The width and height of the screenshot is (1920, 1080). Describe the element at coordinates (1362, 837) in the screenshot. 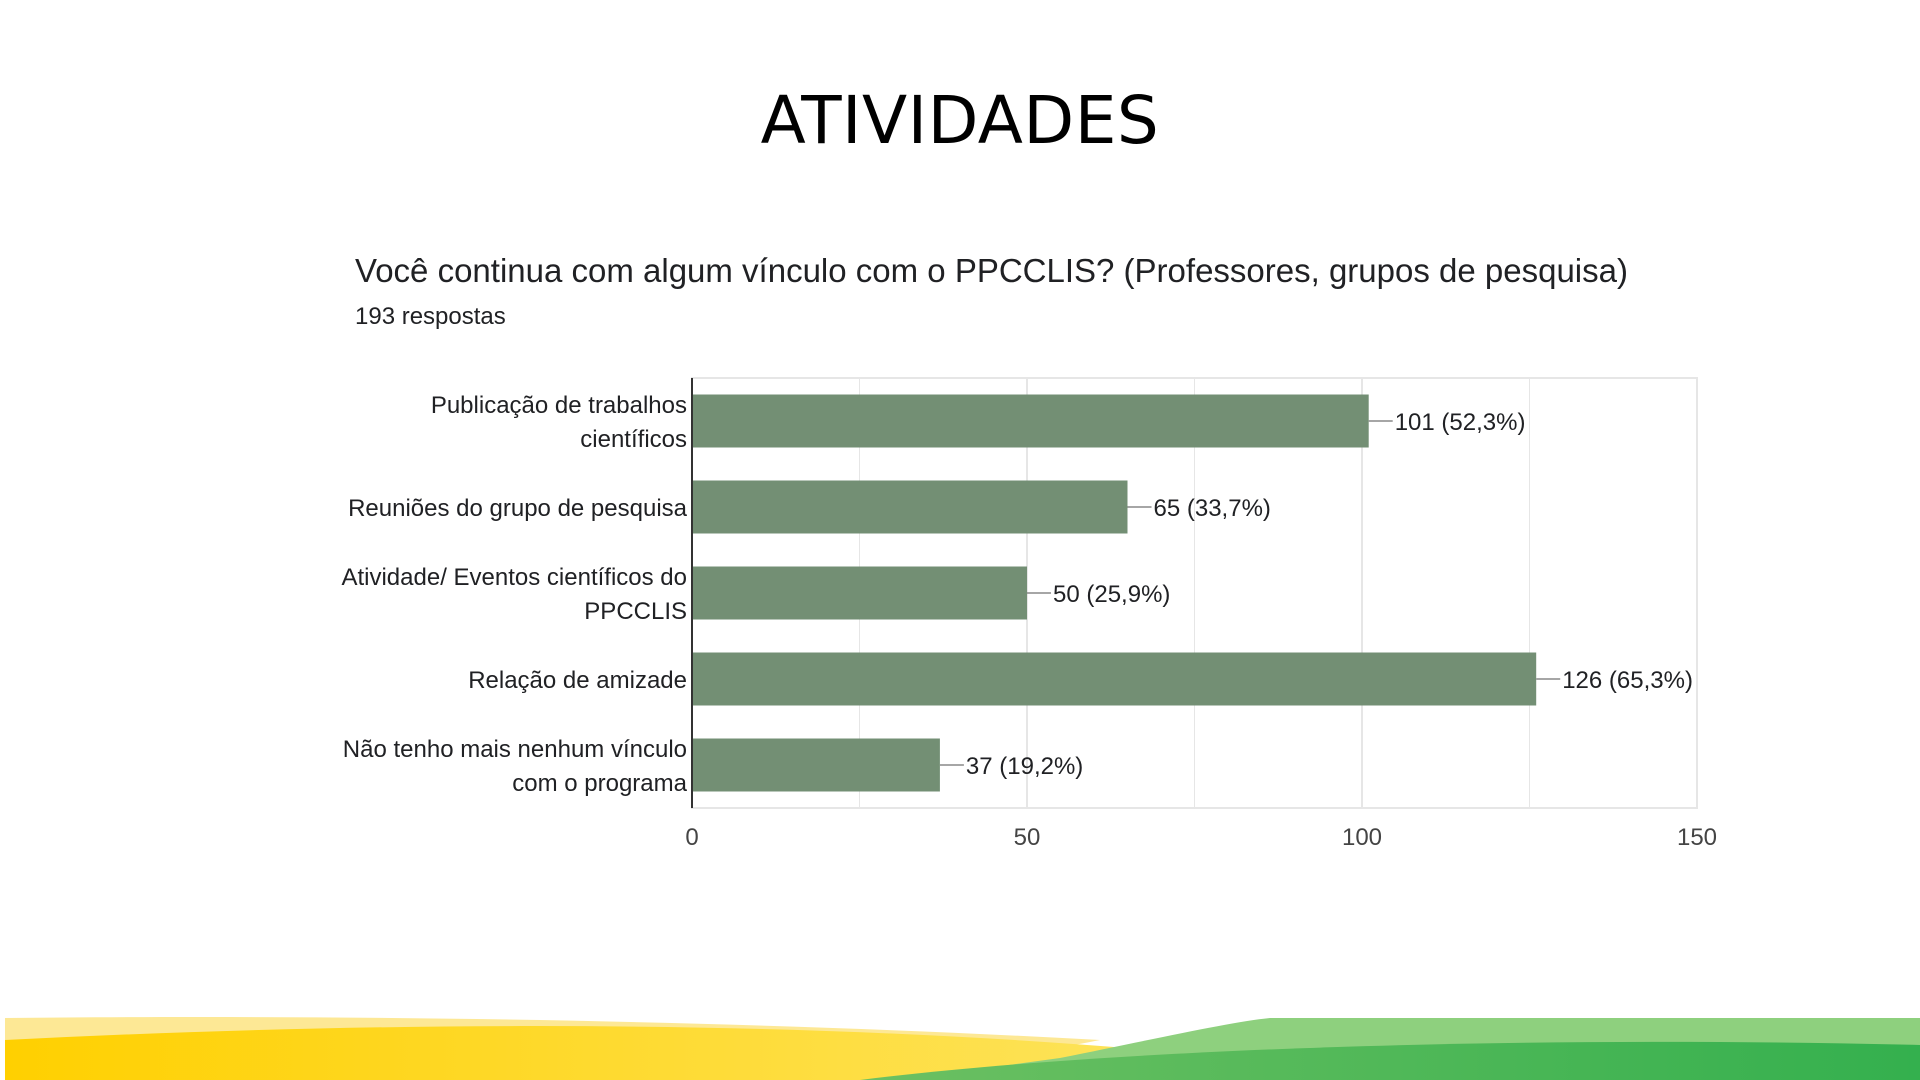

I see `x-tick-label: 100` at that location.